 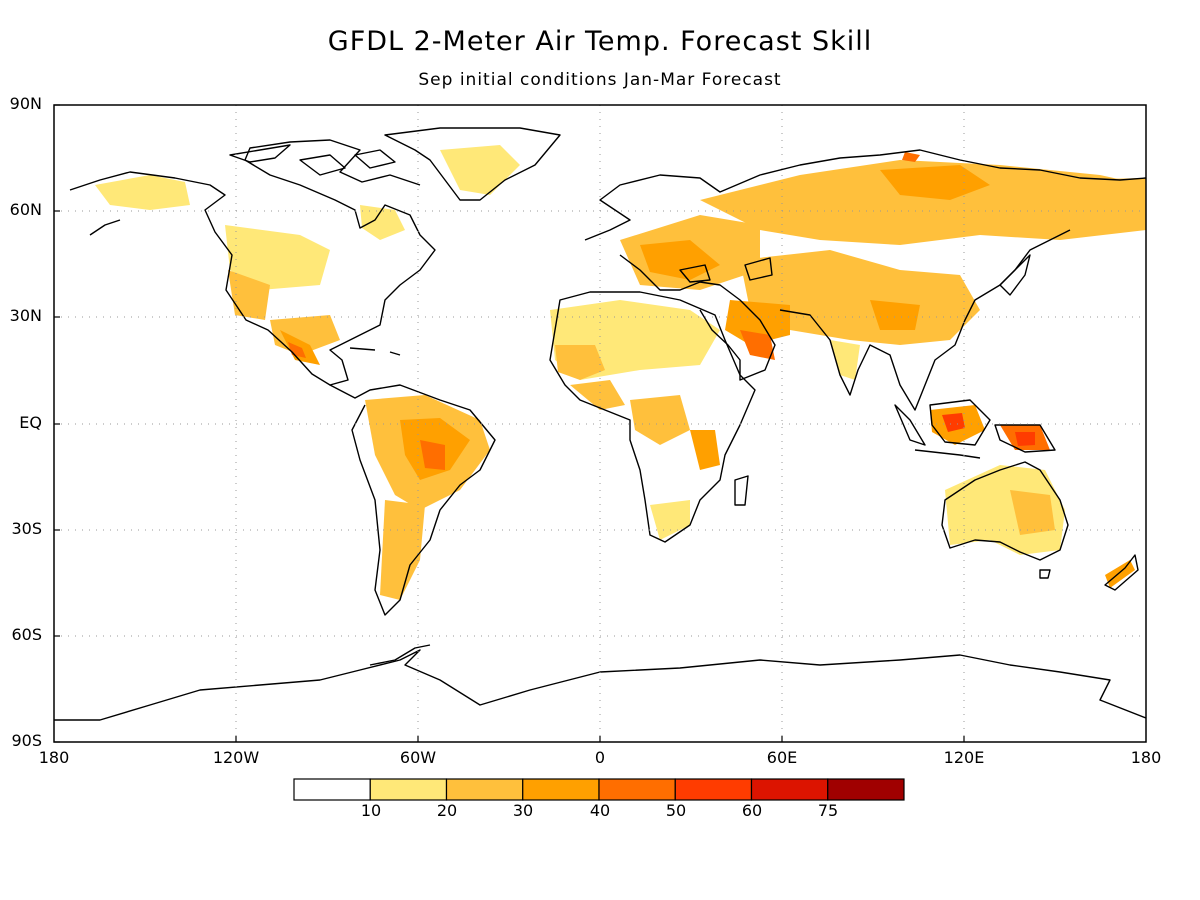 What do you see at coordinates (277, 257) in the screenshot?
I see `skill-patch-canada` at bounding box center [277, 257].